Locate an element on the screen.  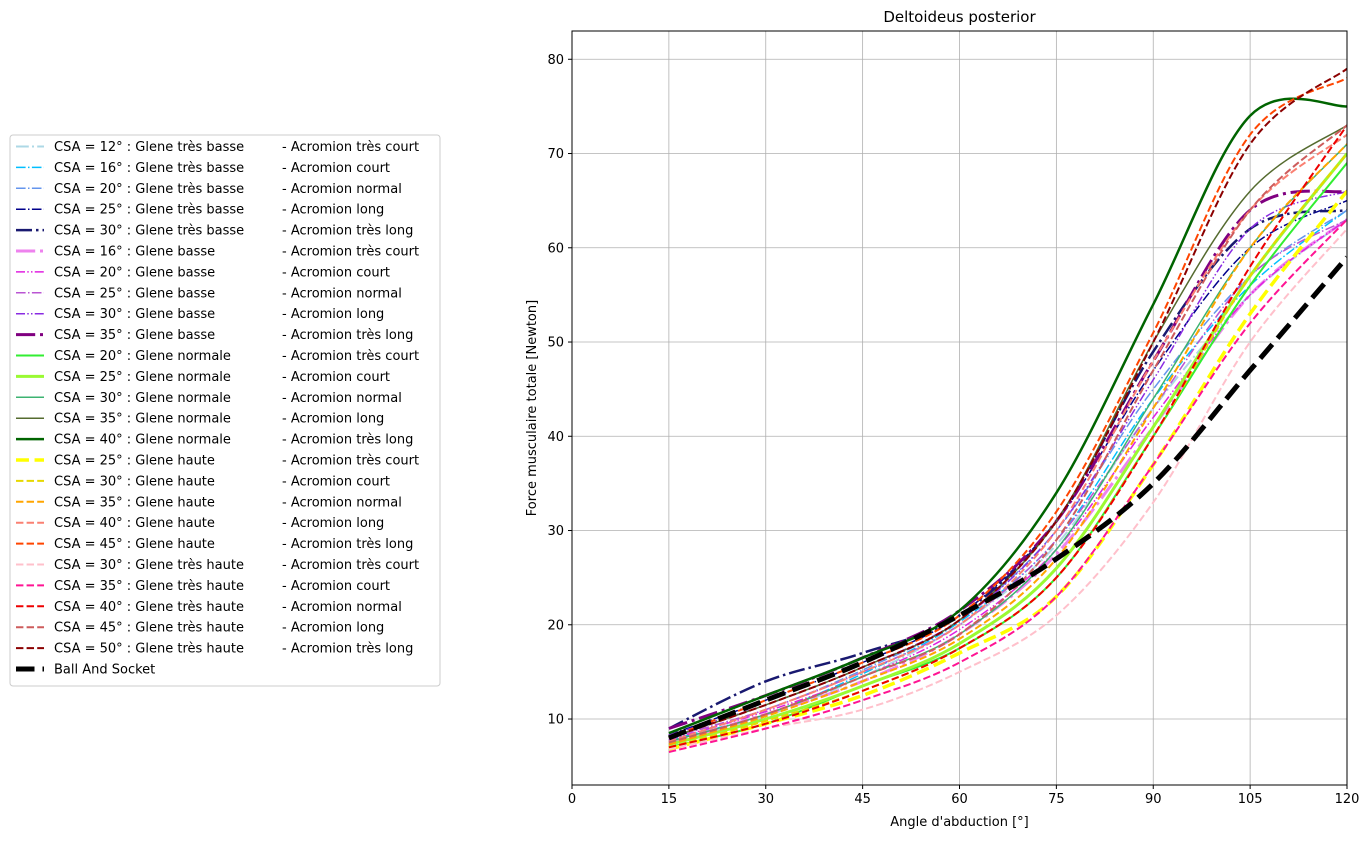
y-tick-label: 60 is located at coordinates (555, 248).